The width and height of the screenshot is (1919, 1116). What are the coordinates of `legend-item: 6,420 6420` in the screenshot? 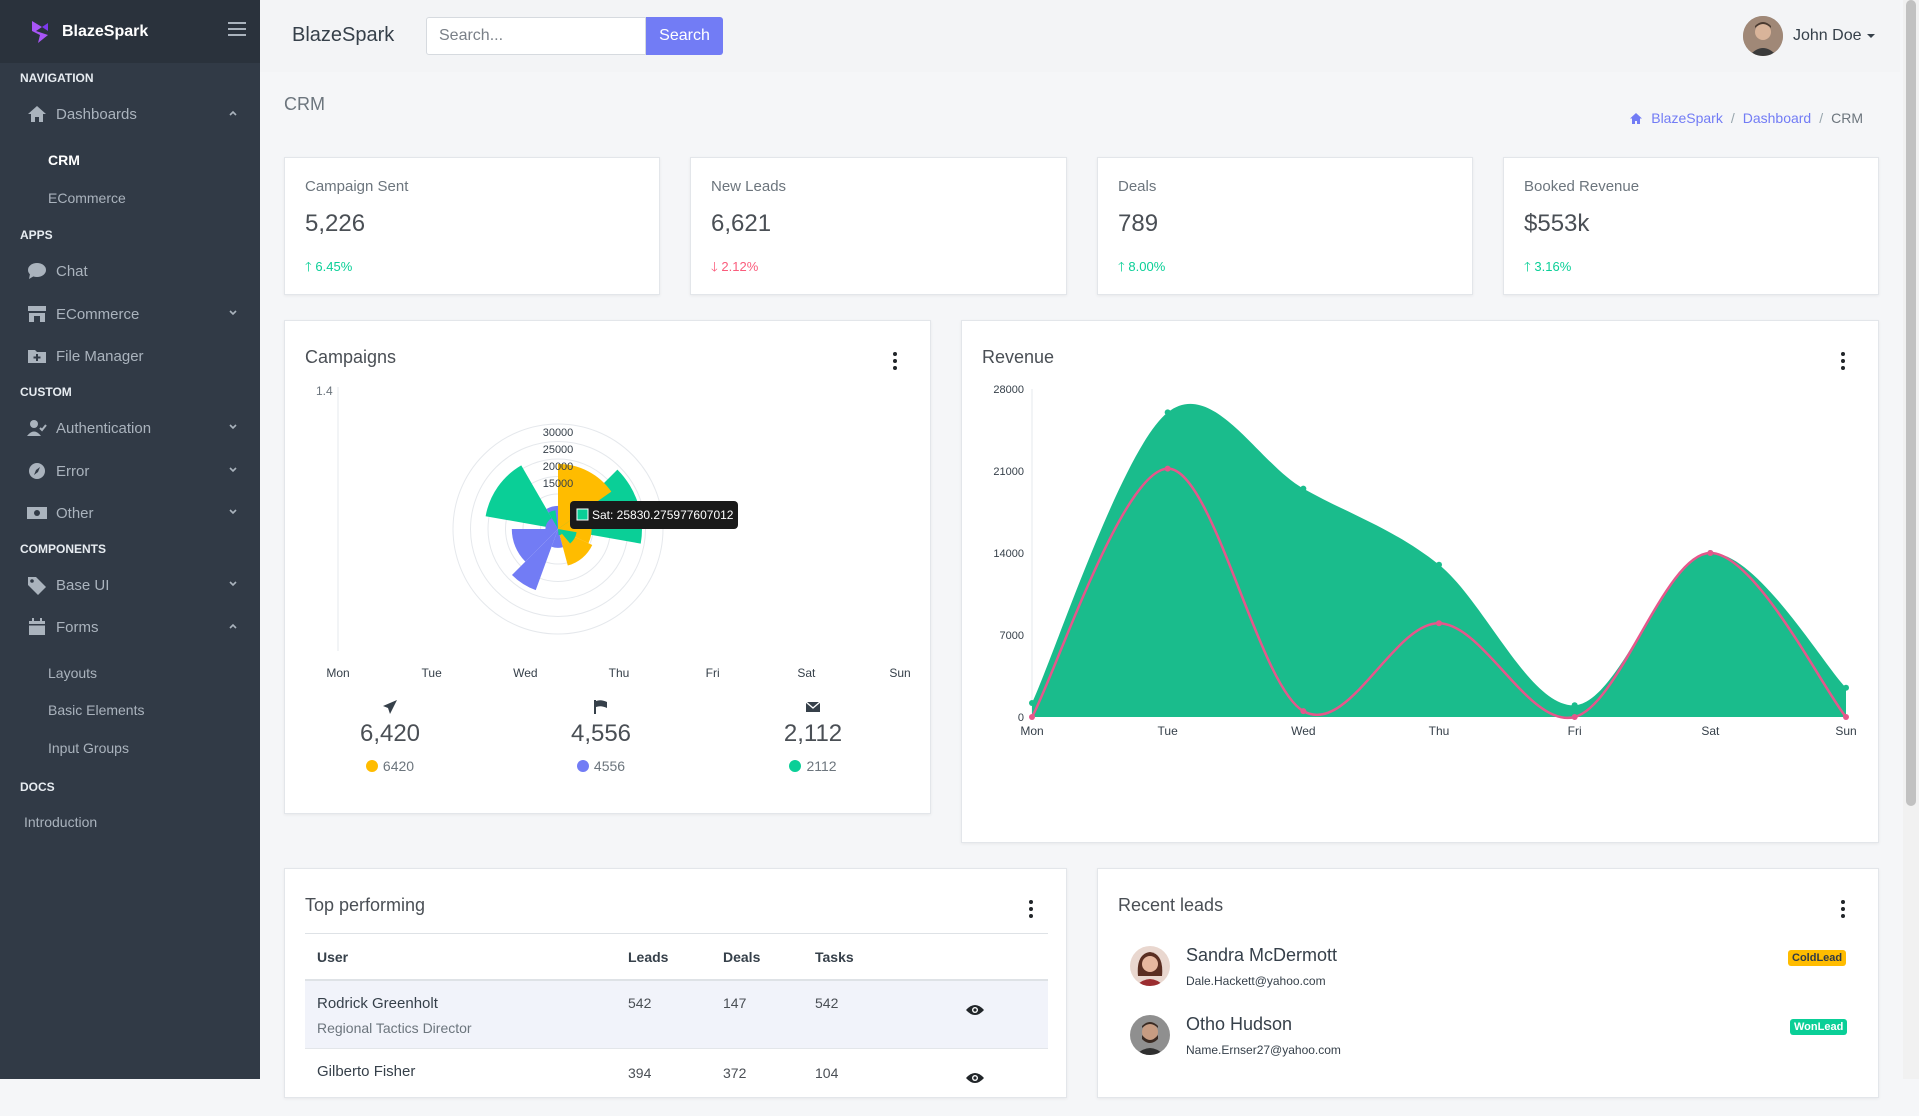 It's located at (390, 736).